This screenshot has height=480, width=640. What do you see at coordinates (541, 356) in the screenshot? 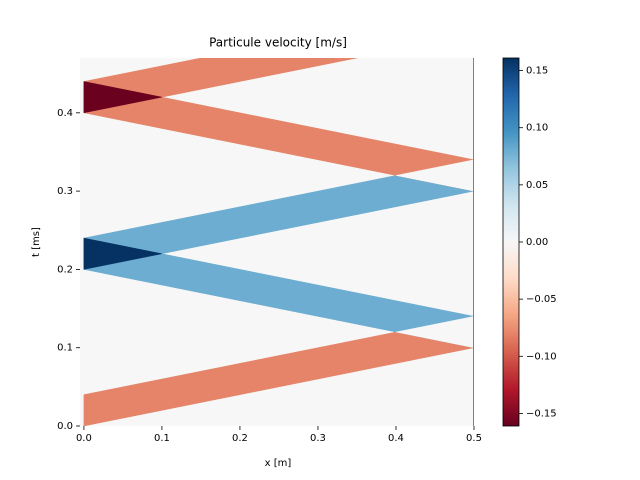
I see `colorbar-tick-label: −0.10` at bounding box center [541, 356].